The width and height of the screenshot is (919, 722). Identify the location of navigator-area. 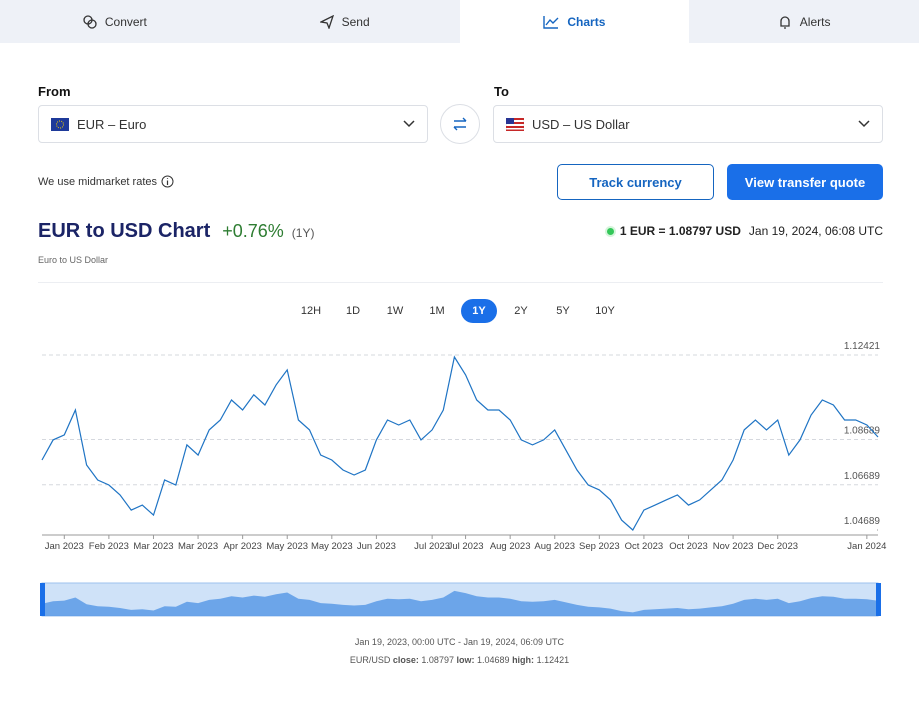
(460, 603).